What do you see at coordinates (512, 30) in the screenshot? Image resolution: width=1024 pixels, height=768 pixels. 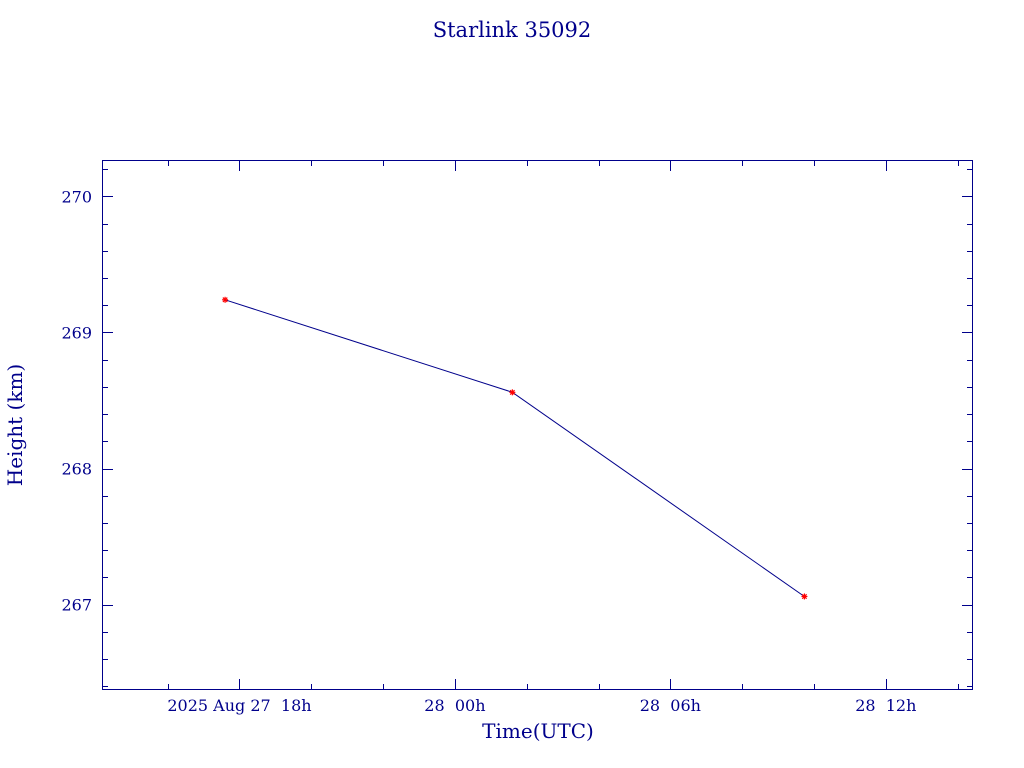 I see `chart-title: Starlink 35092` at bounding box center [512, 30].